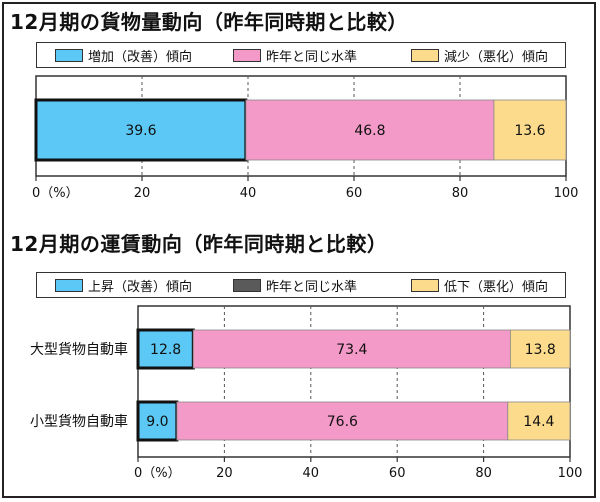  What do you see at coordinates (566, 193) in the screenshot?
I see `tick-label-cargo-5: 100` at bounding box center [566, 193].